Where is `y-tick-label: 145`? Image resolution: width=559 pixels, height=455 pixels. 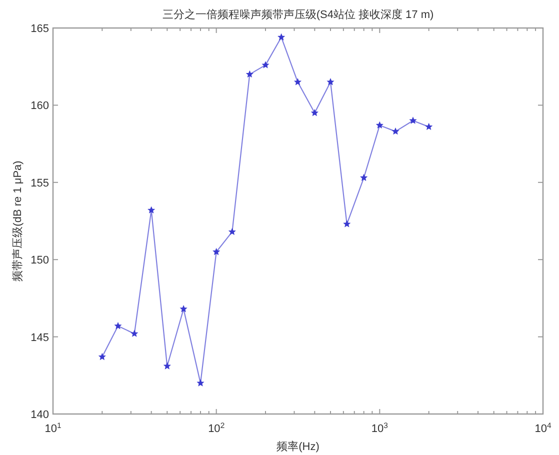
y-tick-label: 145 is located at coordinates (39, 338).